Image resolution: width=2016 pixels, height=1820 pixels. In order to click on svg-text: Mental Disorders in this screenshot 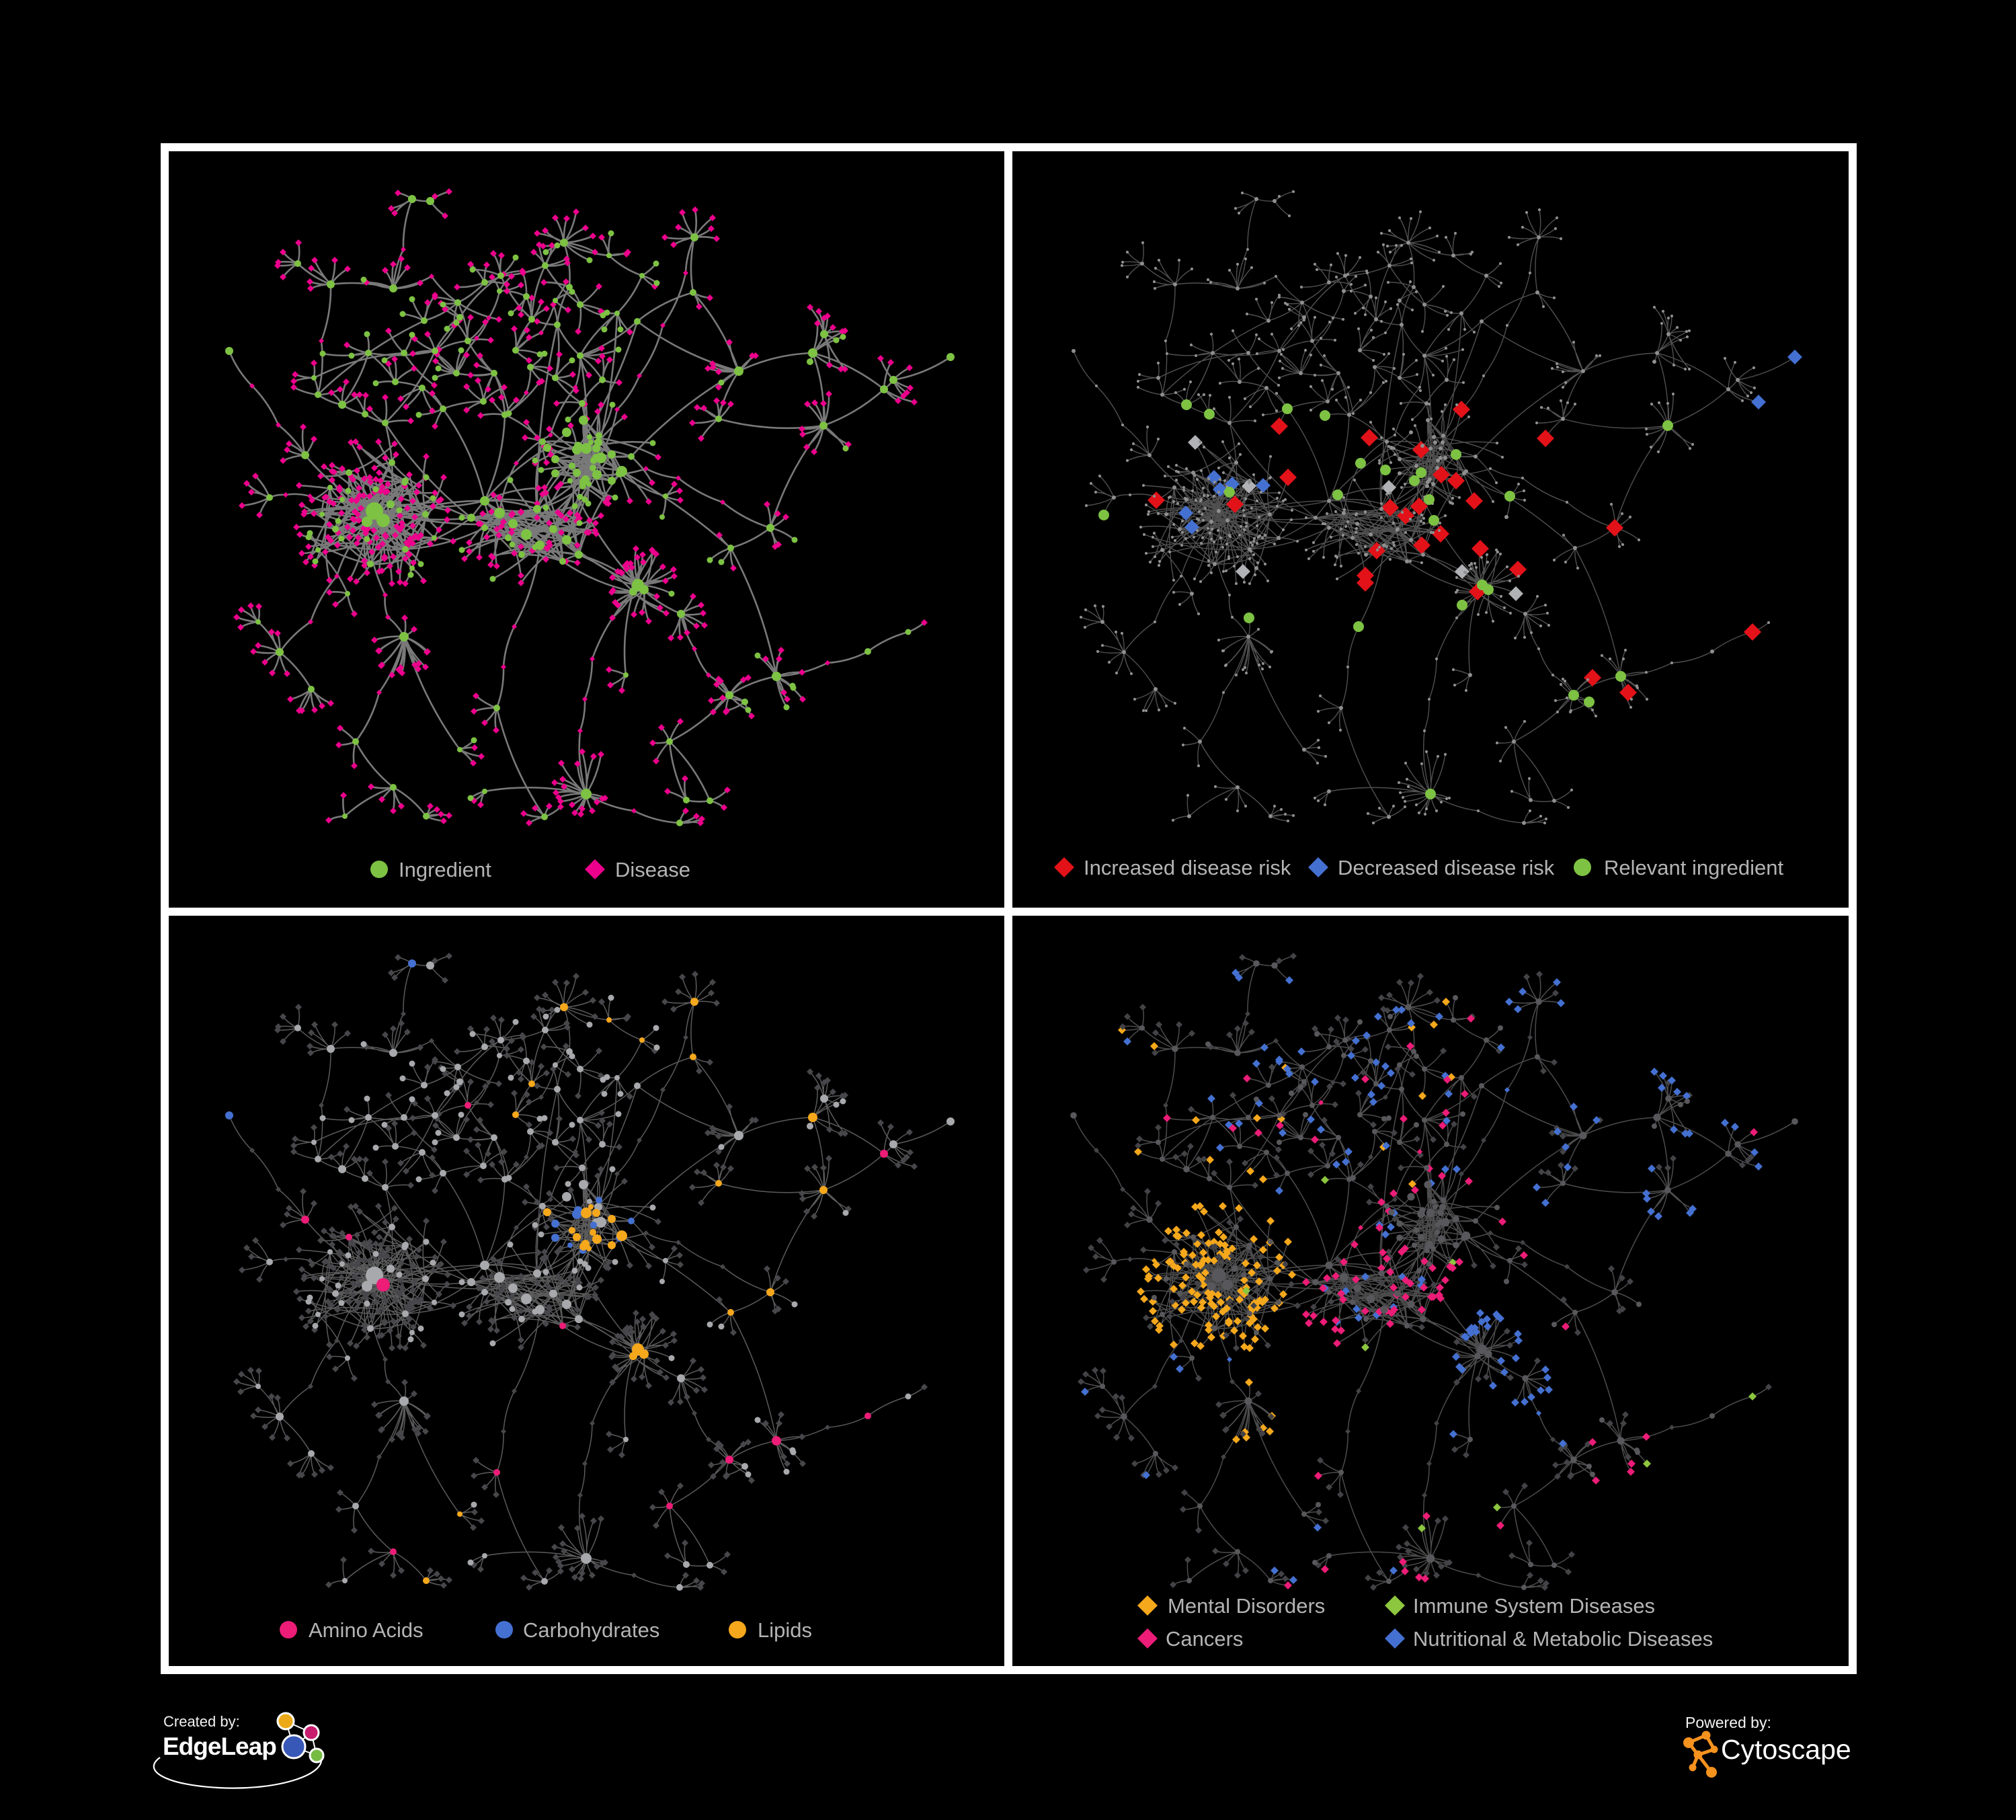, I will do `click(1246, 1606)`.